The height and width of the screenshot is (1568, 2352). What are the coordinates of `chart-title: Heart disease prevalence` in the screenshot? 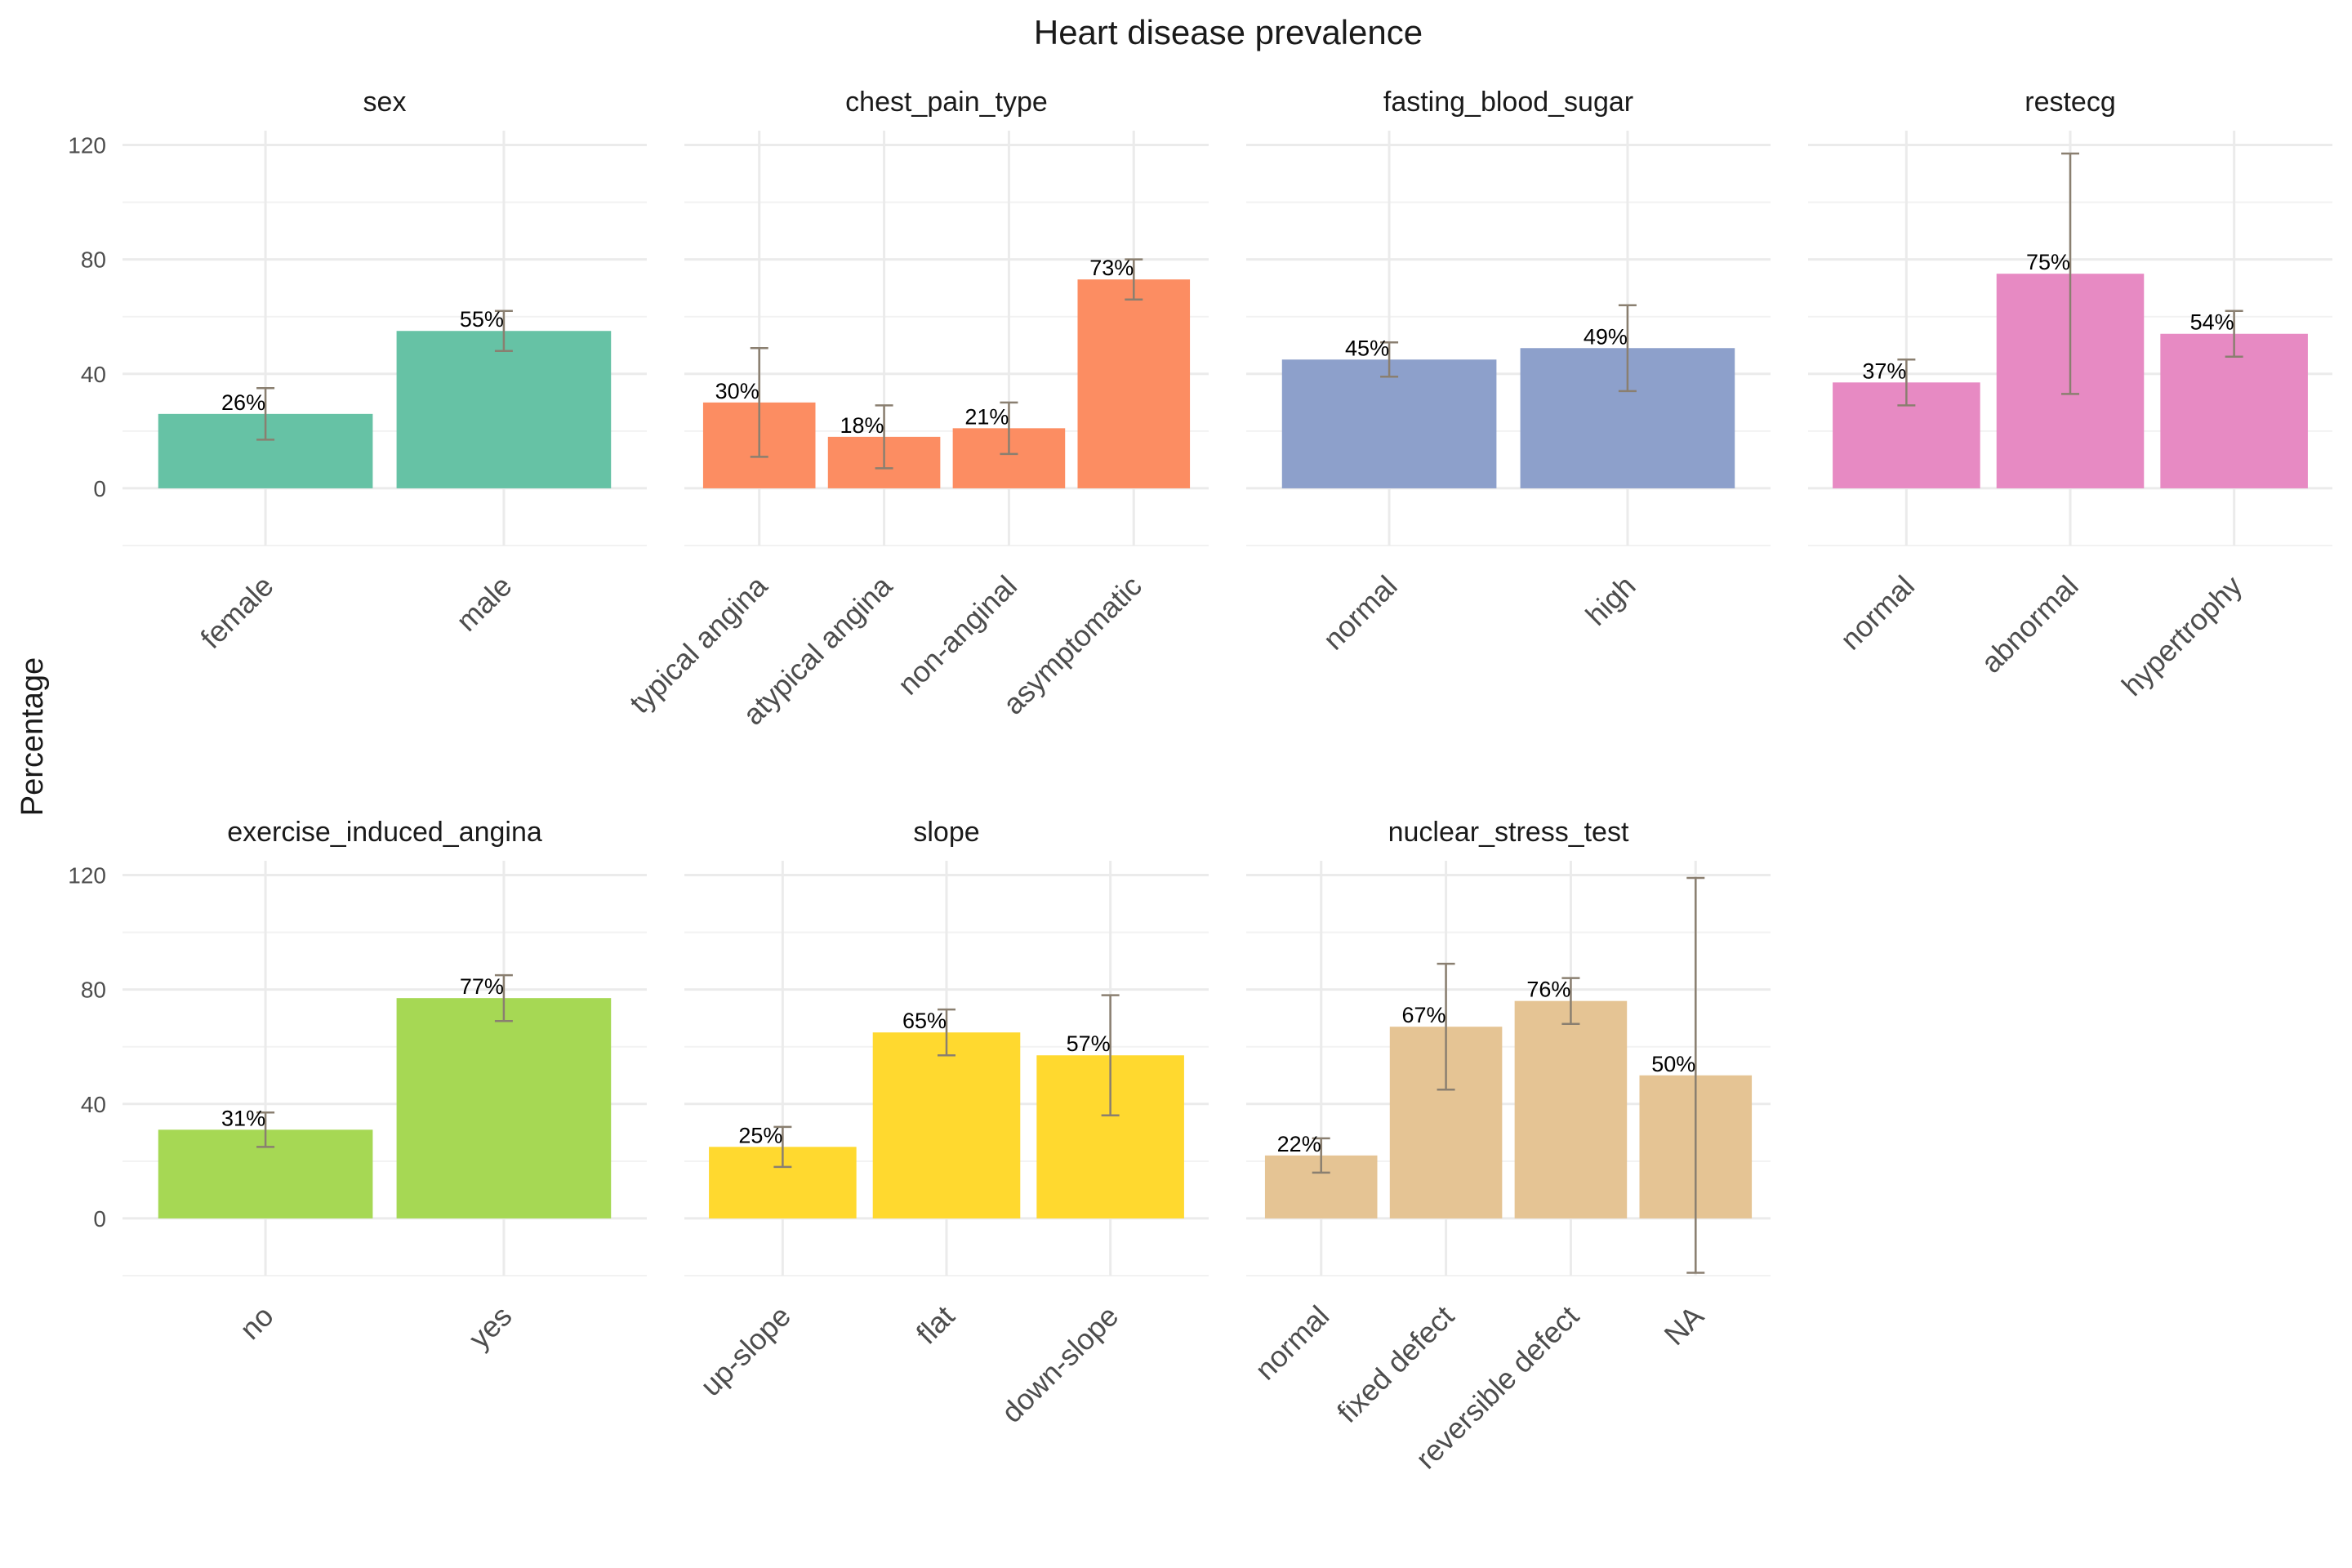 It's located at (1228, 32).